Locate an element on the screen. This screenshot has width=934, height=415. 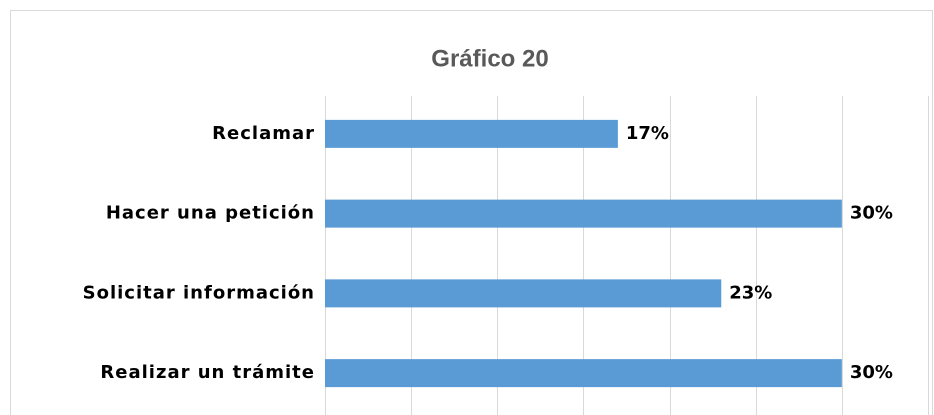
y-tick-label: Hacer una petición is located at coordinates (210, 213).